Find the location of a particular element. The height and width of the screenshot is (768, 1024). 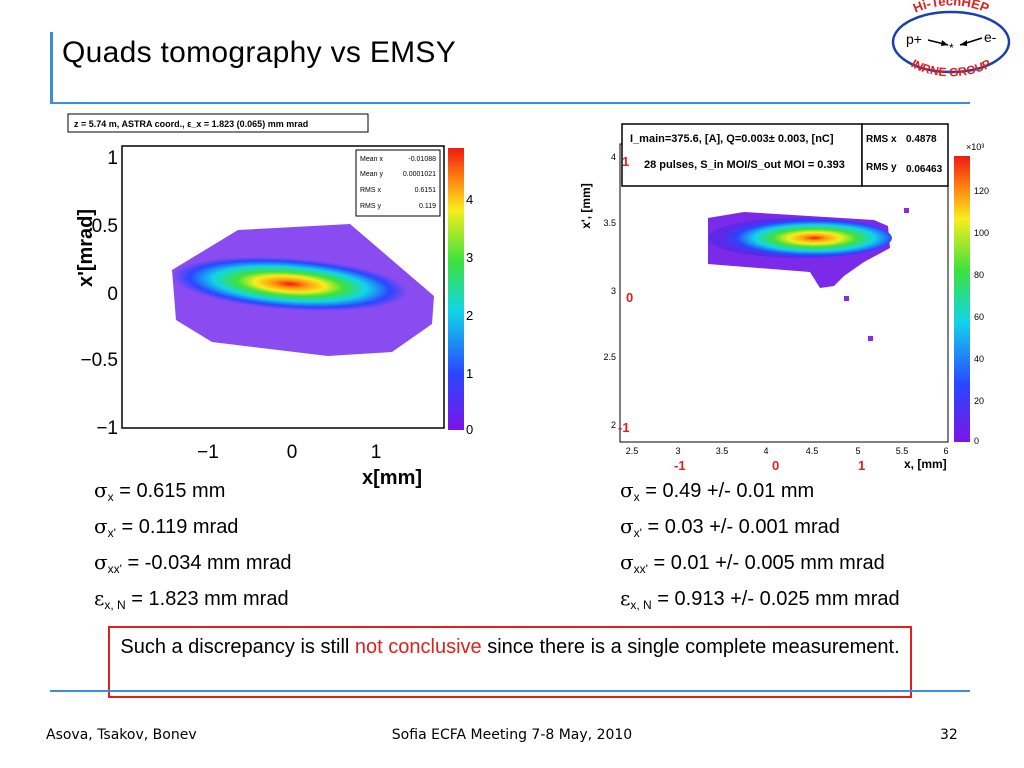

left-stat-line: σxx' = -0.034 mm mrad is located at coordinates (193, 563).